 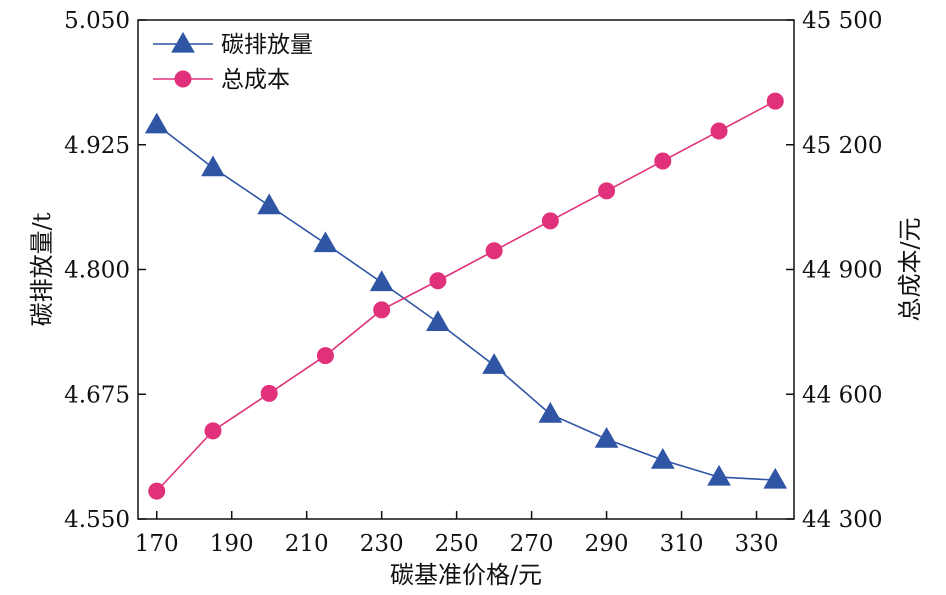 I want to click on y-left-tick-label: 4.925, so click(x=97, y=146).